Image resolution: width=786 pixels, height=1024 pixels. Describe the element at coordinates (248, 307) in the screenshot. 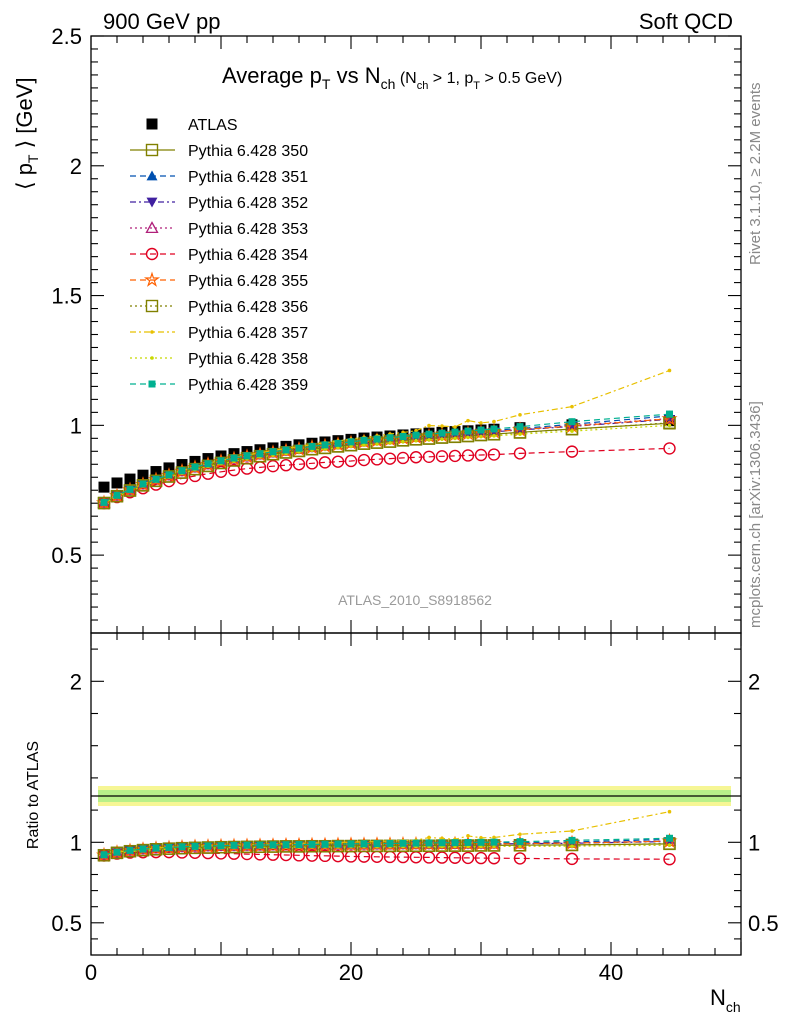

I see `legend-label-7: Pythia 6.428 356` at that location.